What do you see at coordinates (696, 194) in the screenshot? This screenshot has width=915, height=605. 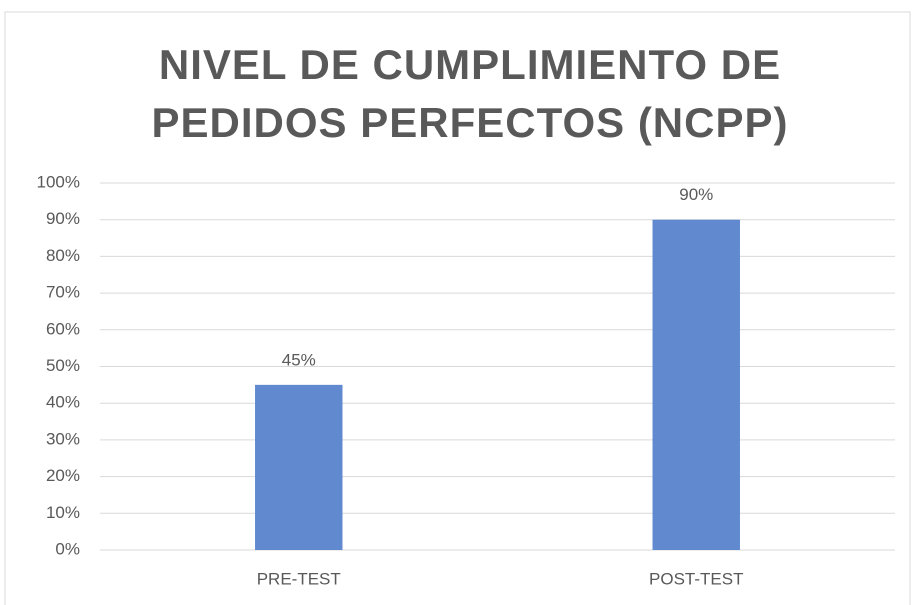 I see `data-label: 90%` at bounding box center [696, 194].